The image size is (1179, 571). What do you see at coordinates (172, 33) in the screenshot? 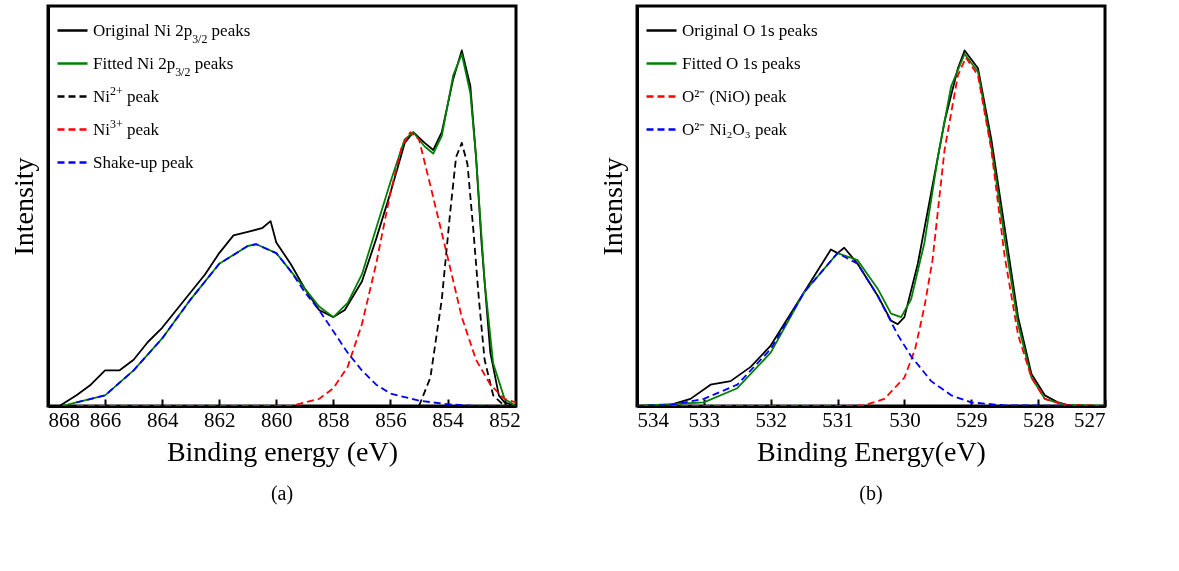
I see `legend-label: Original Ni 2p$_{3/2}$ peaks` at bounding box center [172, 33].